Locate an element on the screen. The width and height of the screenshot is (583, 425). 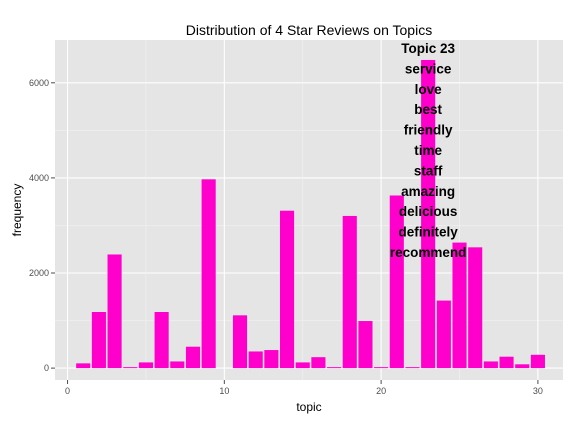
annotation-word: recommend is located at coordinates (428, 252).